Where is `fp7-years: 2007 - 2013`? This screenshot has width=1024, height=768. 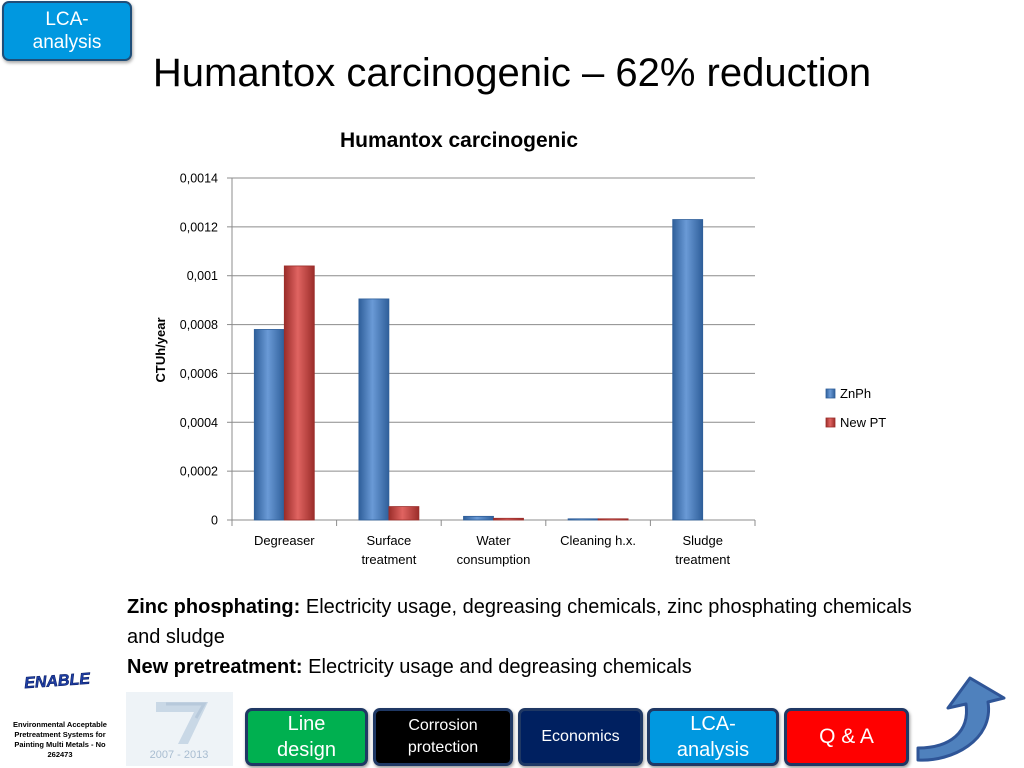
fp7-years: 2007 - 2013 is located at coordinates (179, 755).